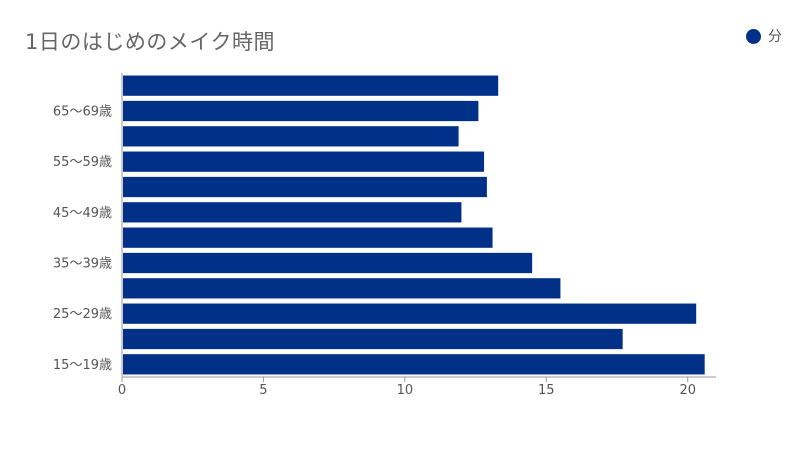 The width and height of the screenshot is (800, 450). What do you see at coordinates (82, 314) in the screenshot?
I see `y-tick-label: 25～29歳` at bounding box center [82, 314].